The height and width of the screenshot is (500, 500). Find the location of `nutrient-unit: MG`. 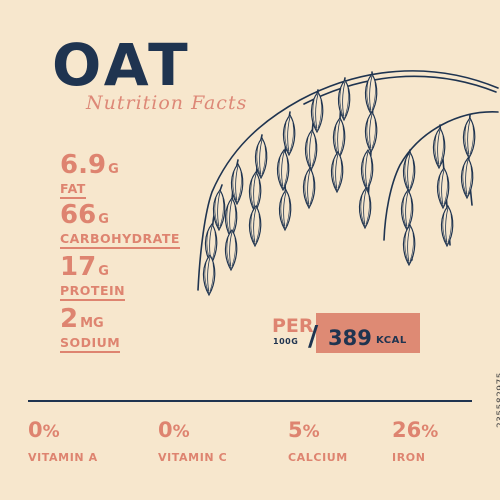

nutrient-unit: MG is located at coordinates (92, 323).